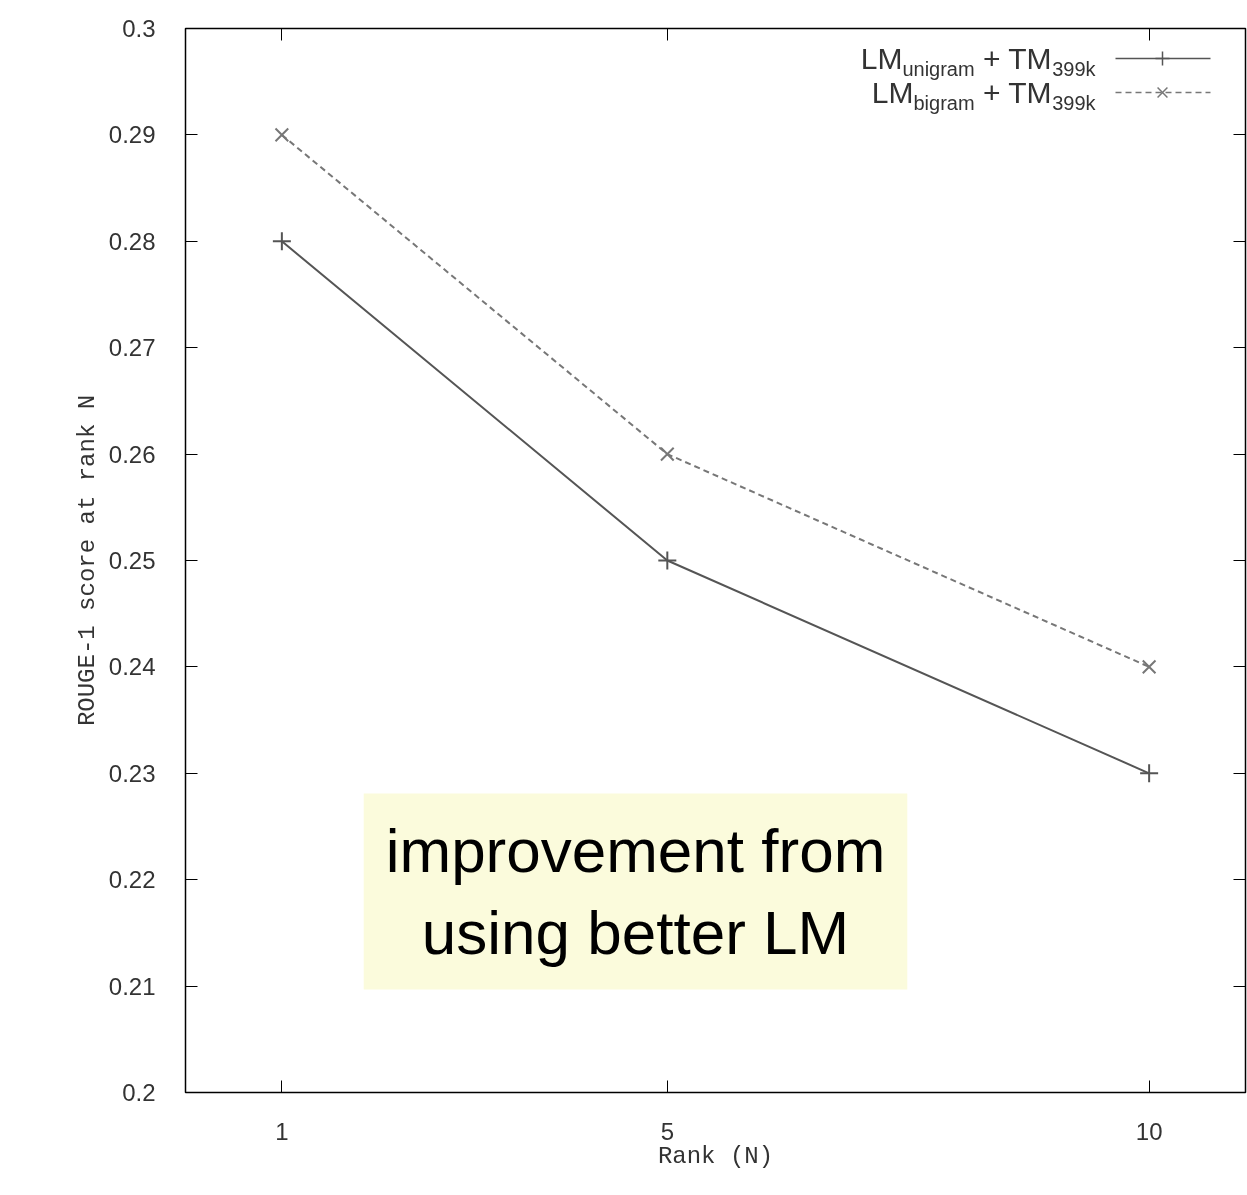  What do you see at coordinates (132, 880) in the screenshot?
I see `y-tick-label: 0.22` at bounding box center [132, 880].